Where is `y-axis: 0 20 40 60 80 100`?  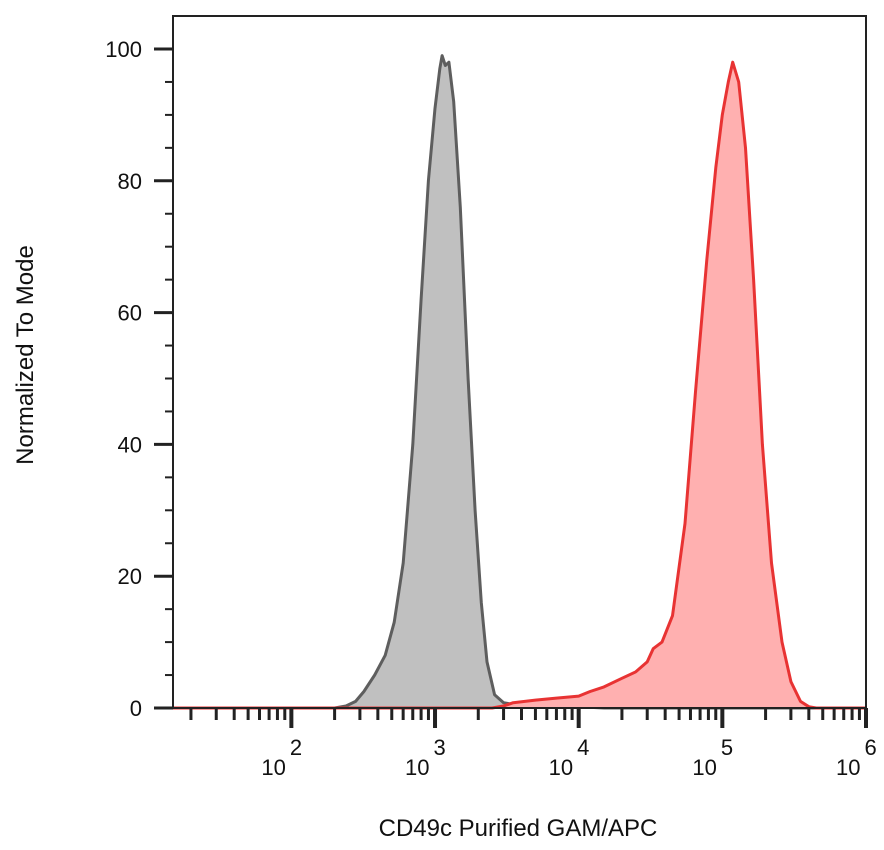 y-axis: 0 20 40 60 80 100 is located at coordinates (139, 379).